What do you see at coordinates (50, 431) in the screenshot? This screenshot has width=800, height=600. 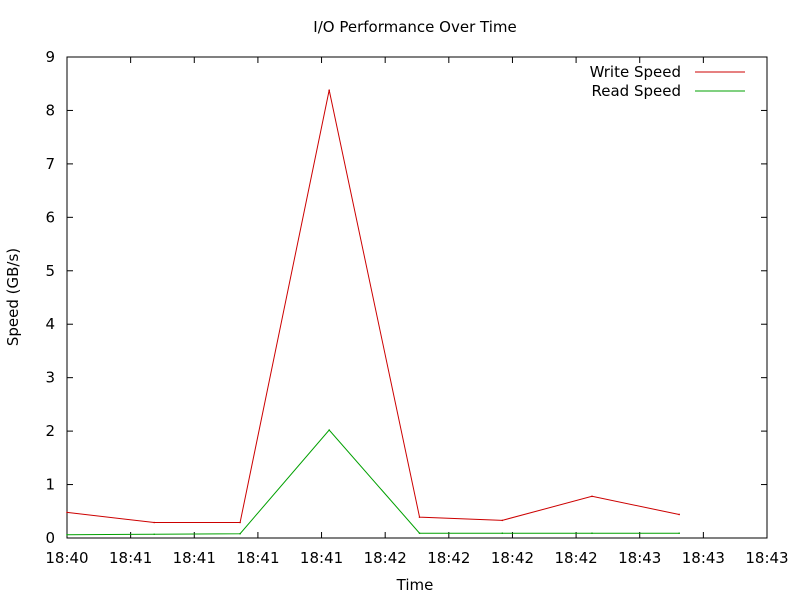 I see `y-tick-label: 2` at bounding box center [50, 431].